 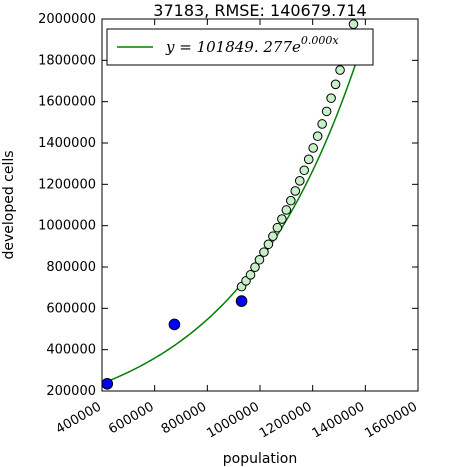 I want to click on y-tick-label: 400000, so click(x=71, y=350).